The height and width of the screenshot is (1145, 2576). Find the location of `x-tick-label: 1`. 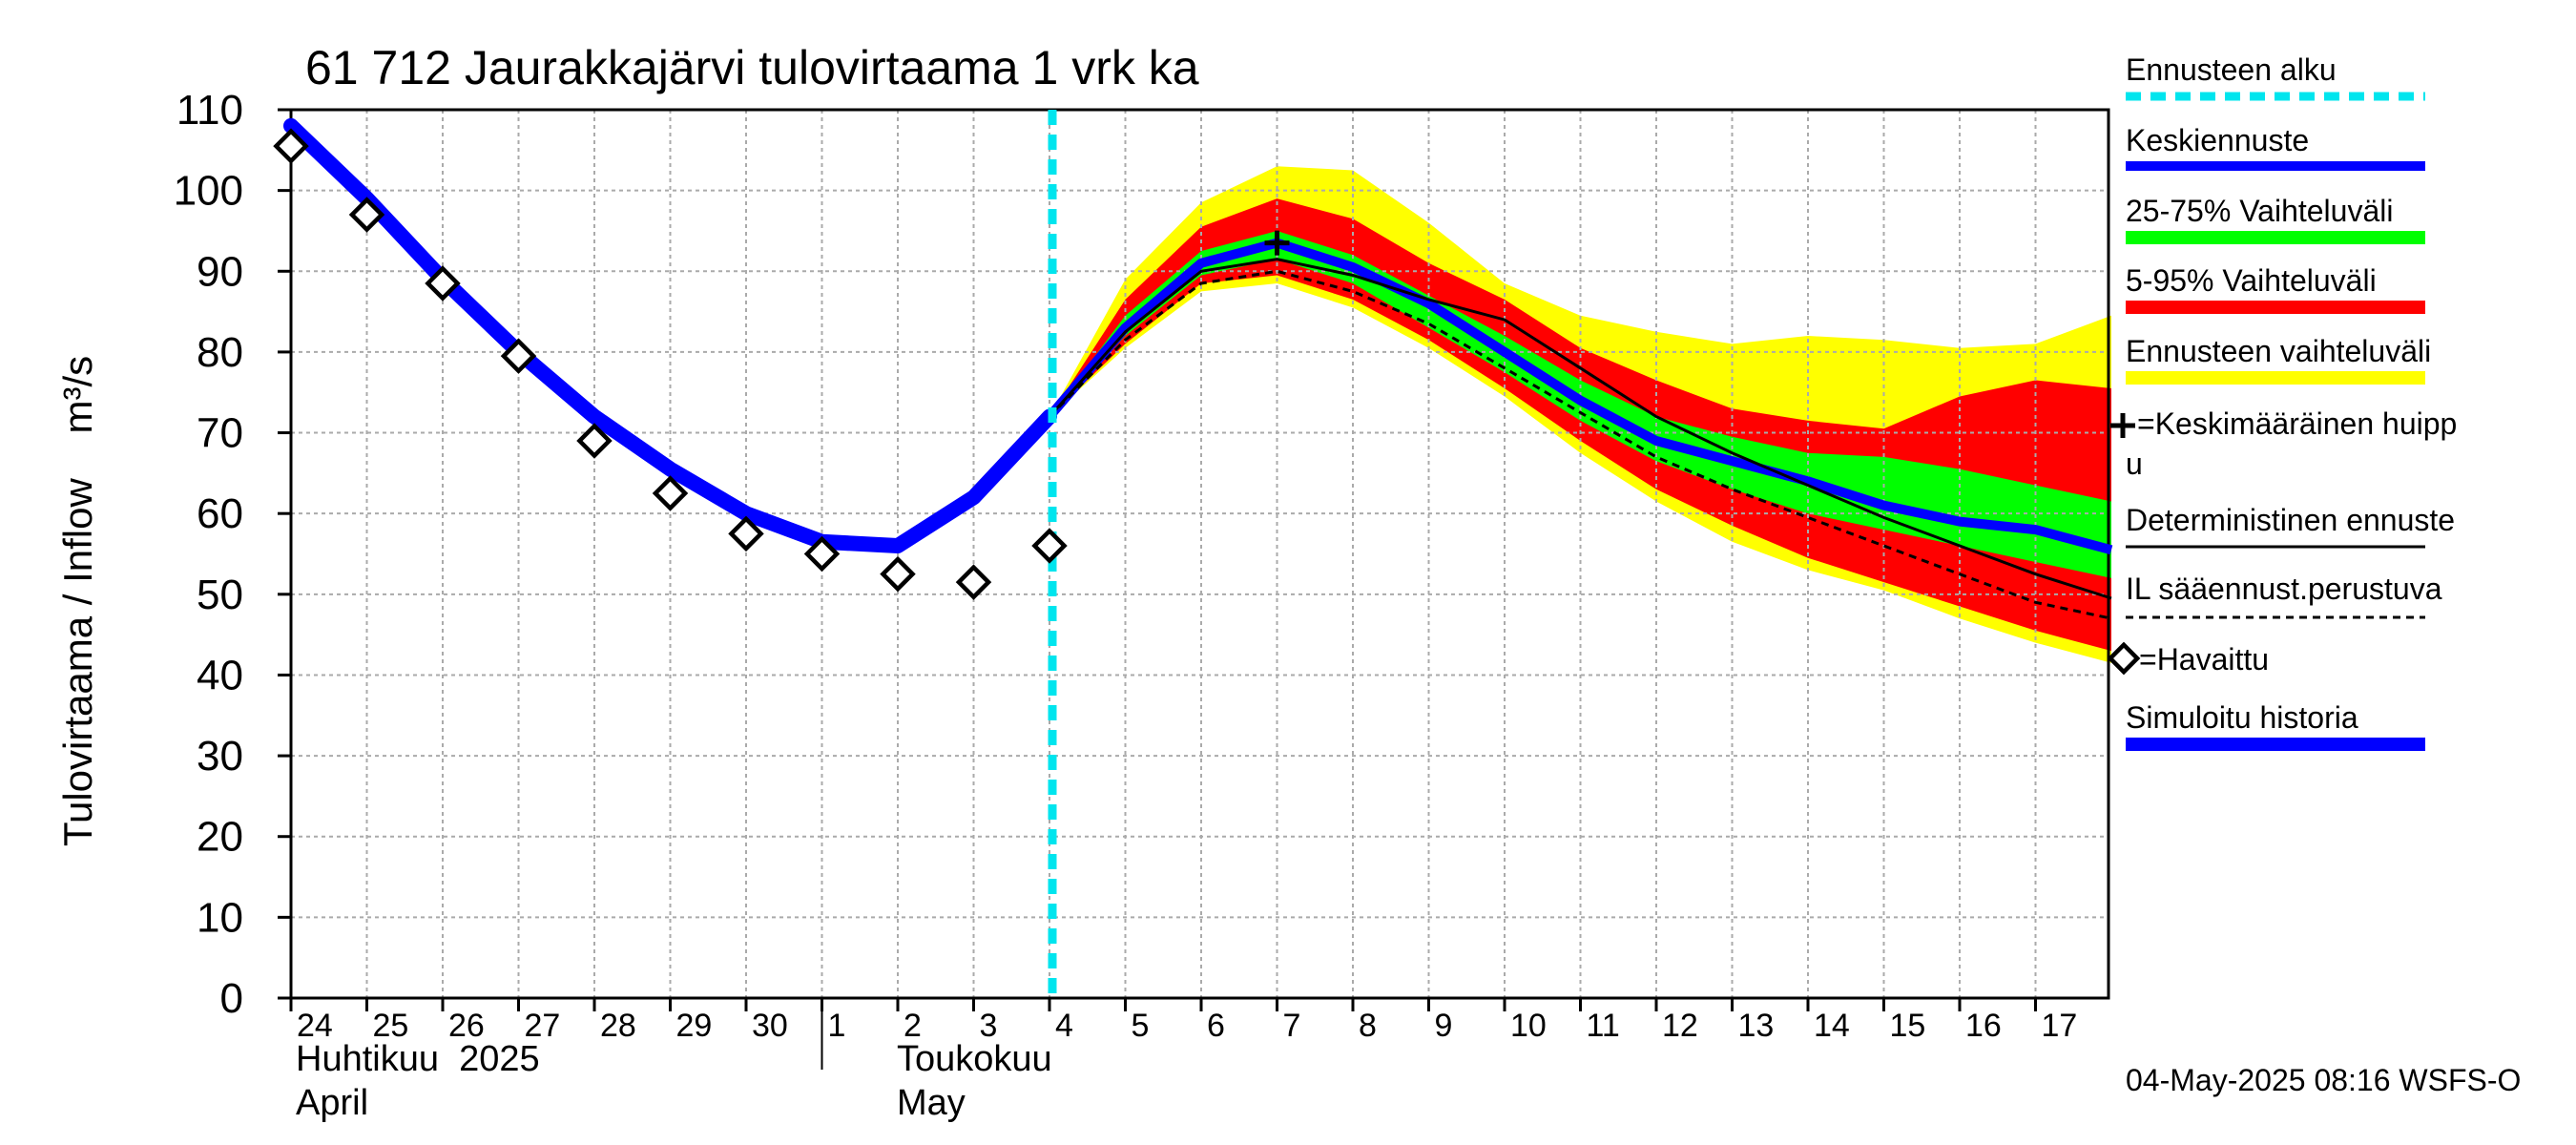

x-tick-label: 1 is located at coordinates (837, 1026).